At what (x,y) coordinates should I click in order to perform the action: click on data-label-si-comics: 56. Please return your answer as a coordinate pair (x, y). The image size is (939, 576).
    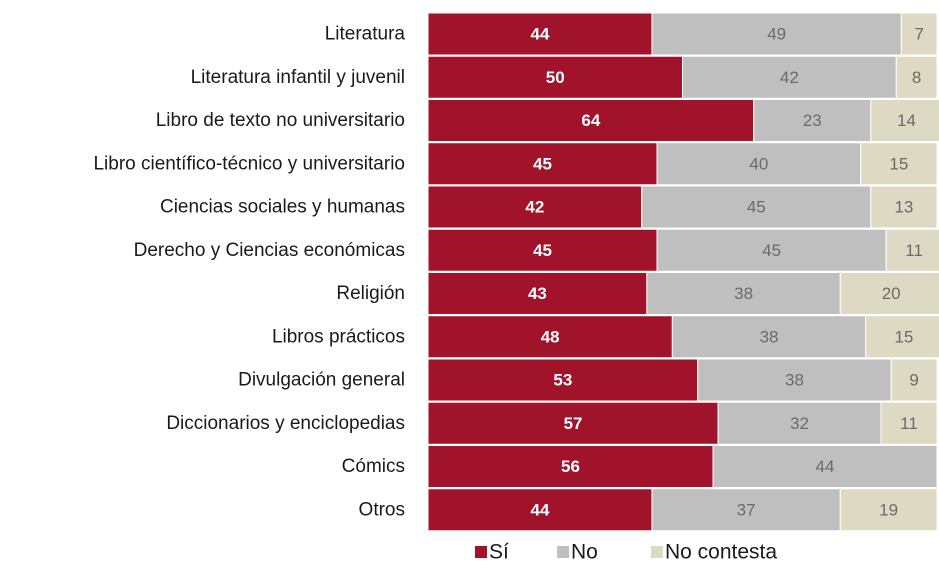
    Looking at the image, I should click on (570, 466).